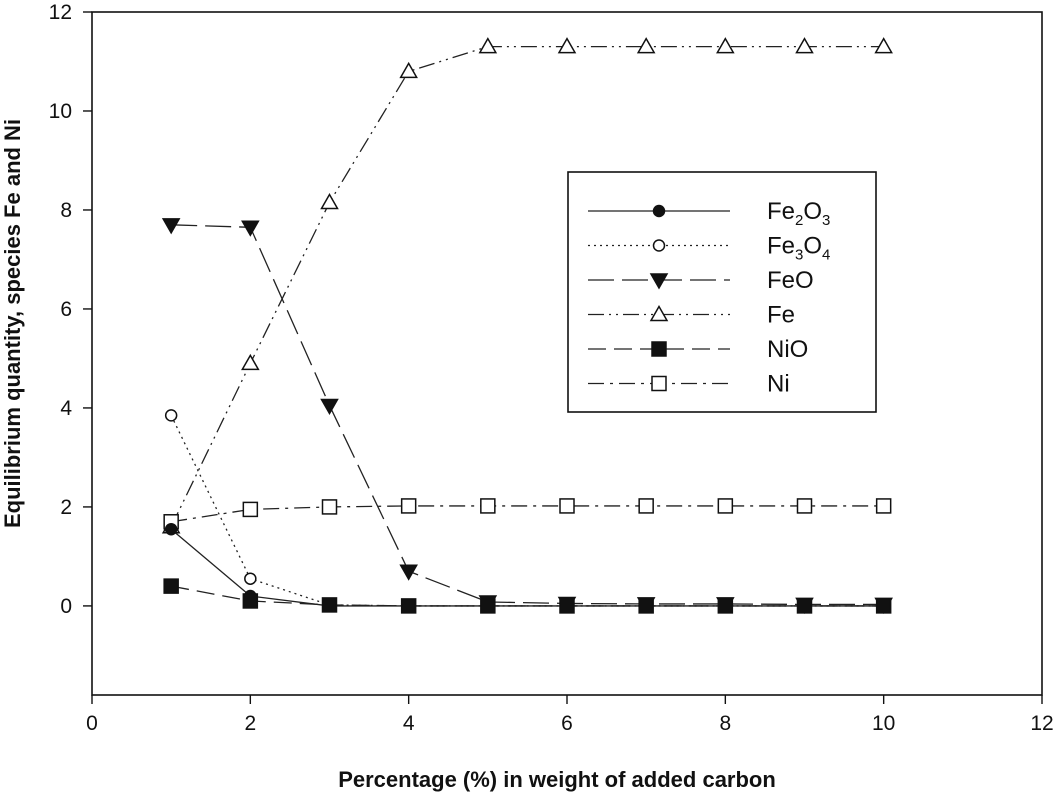 Image resolution: width=1058 pixels, height=802 pixels. What do you see at coordinates (66, 210) in the screenshot?
I see `y-tick-label: 8` at bounding box center [66, 210].